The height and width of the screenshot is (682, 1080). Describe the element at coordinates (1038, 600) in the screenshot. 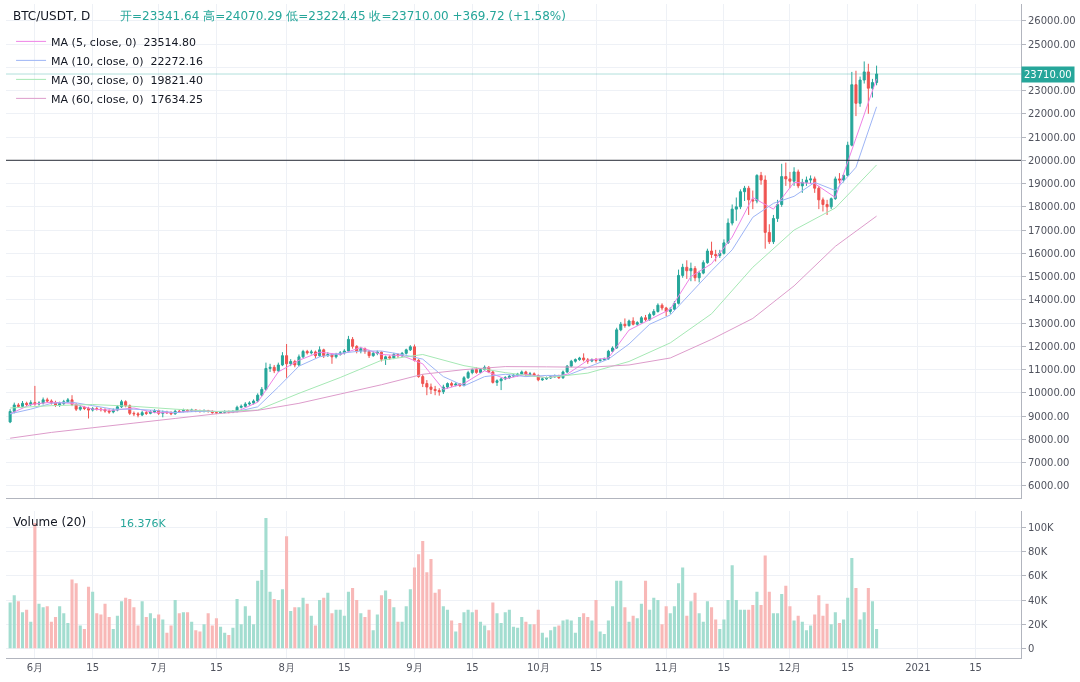

I see `y-tick-label: 40K` at that location.